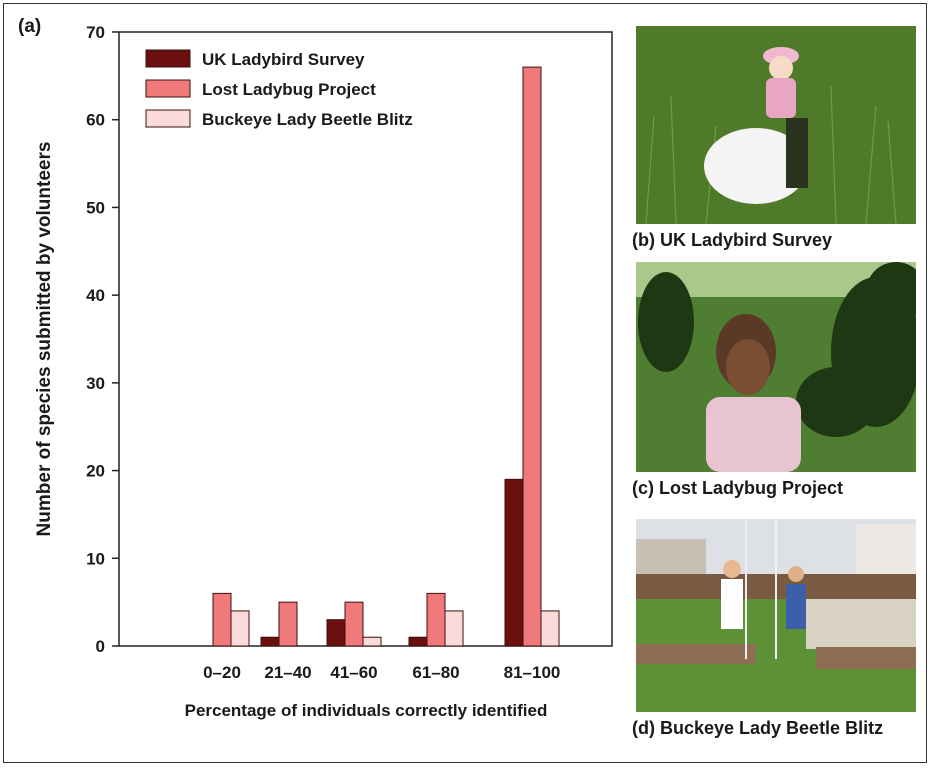 The image size is (932, 768). I want to click on panel-label: (a), so click(30, 26).